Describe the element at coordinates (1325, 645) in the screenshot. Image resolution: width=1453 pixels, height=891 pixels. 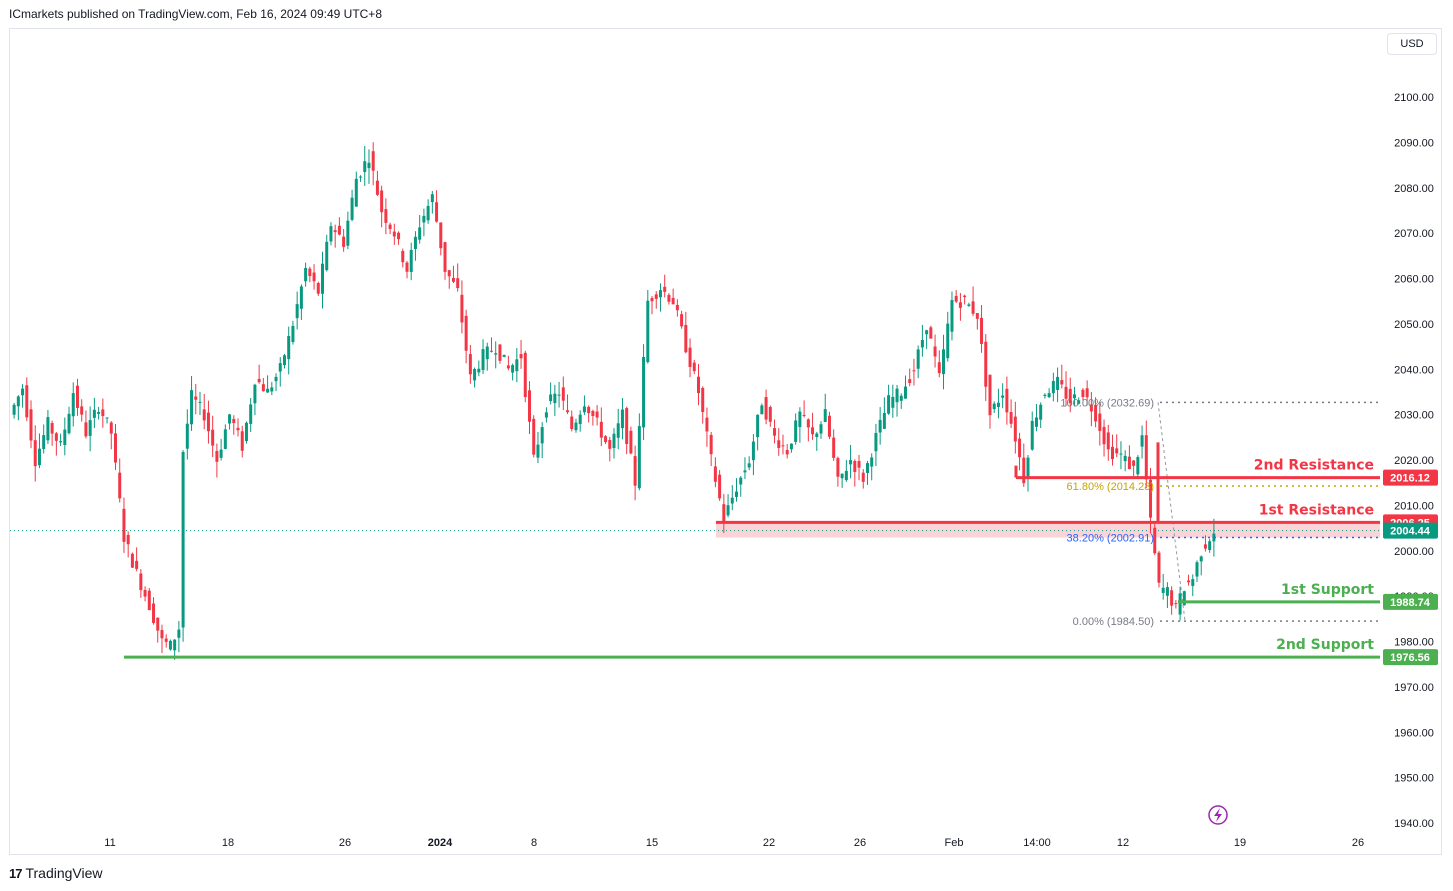
I see `level-name-support: 2nd Support` at that location.